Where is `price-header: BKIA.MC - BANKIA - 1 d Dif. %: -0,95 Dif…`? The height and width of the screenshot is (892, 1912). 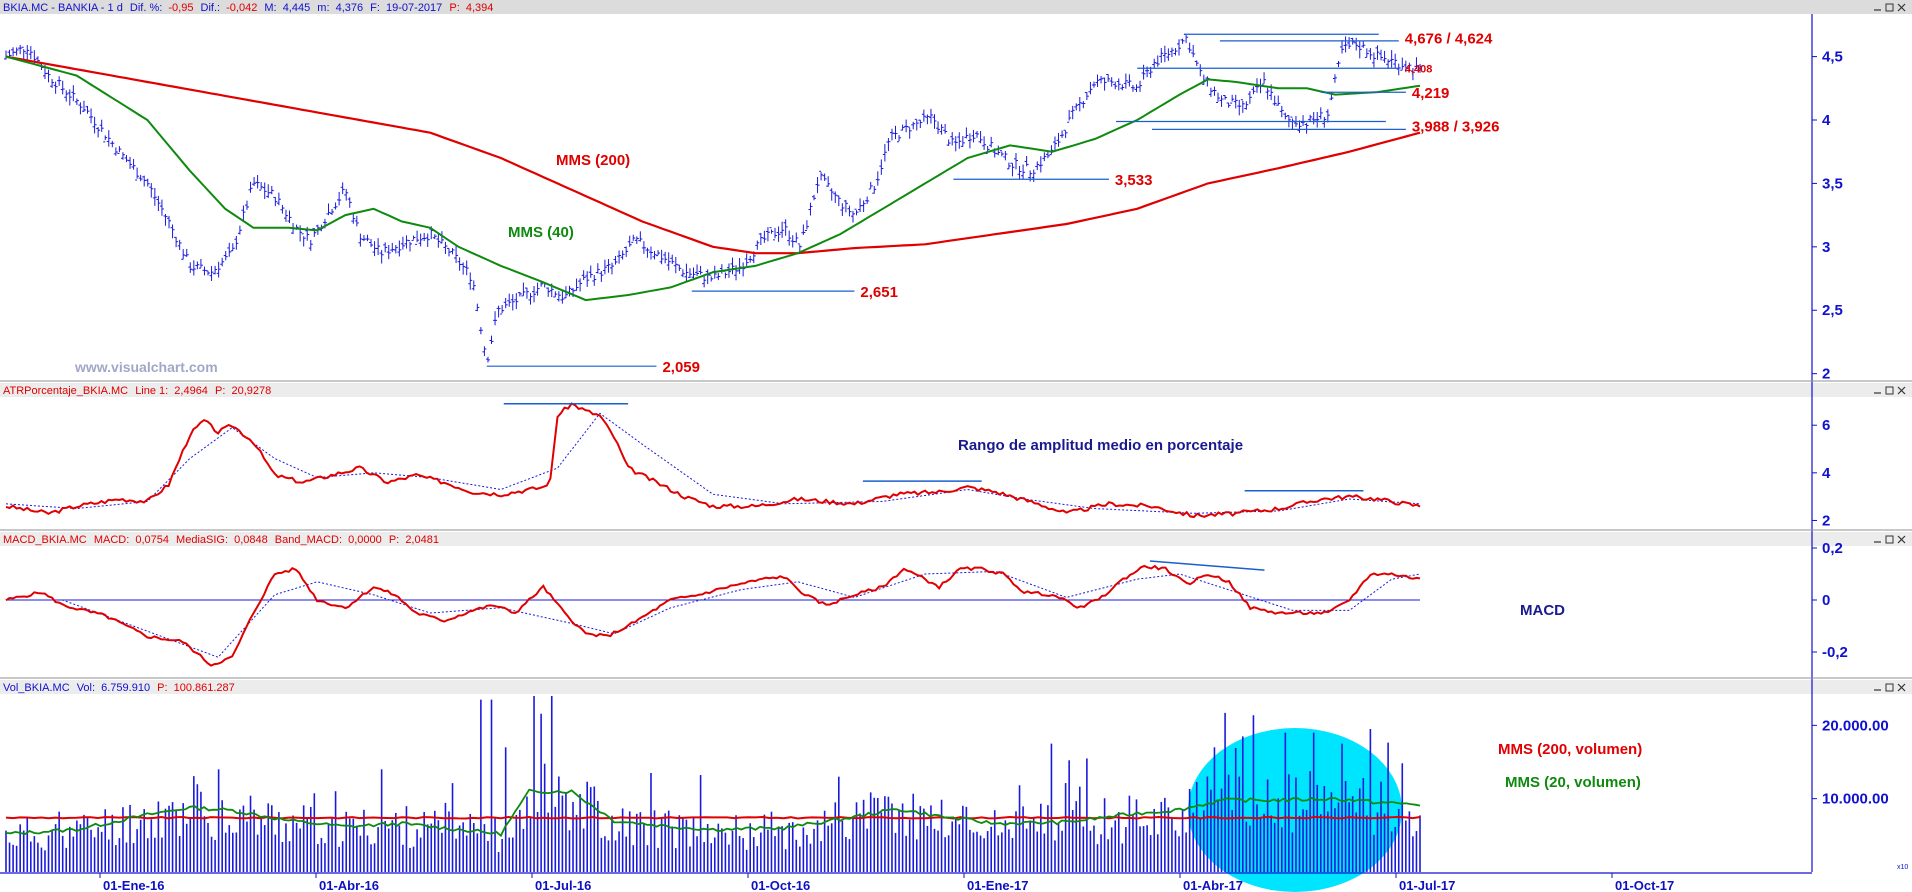 price-header: BKIA.MC - BANKIA - 1 d Dif. %: -0,95 Dif… is located at coordinates (248, 8).